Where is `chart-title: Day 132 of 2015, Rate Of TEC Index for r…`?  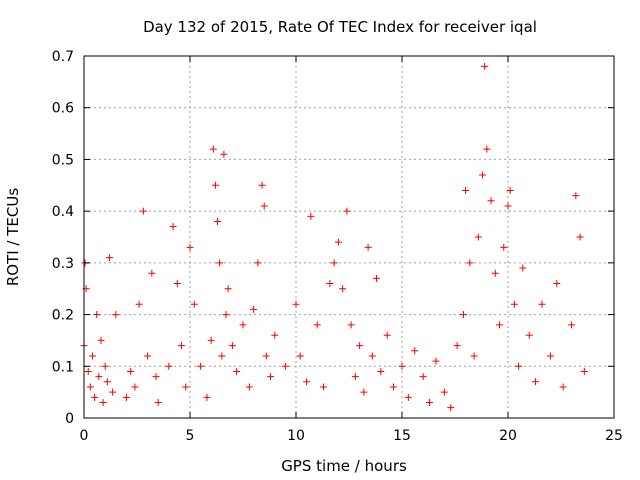
chart-title: Day 132 of 2015, Rate Of TEC Index for r… is located at coordinates (340, 27).